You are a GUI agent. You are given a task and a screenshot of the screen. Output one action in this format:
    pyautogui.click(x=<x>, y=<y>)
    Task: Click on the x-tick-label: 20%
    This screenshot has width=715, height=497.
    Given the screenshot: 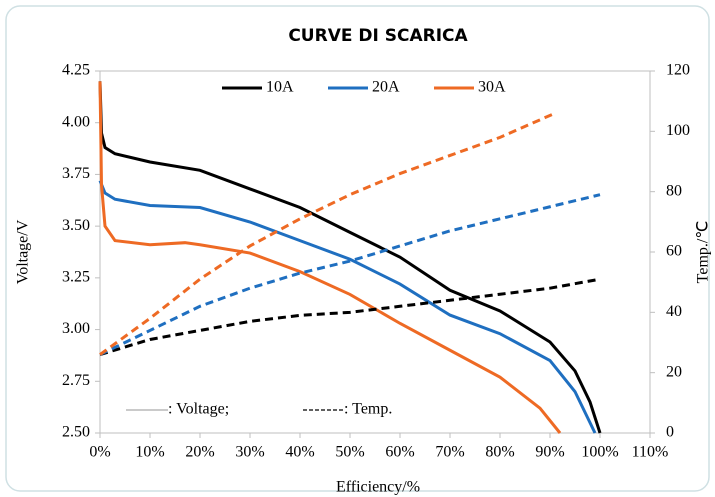 What is the action you would take?
    pyautogui.click(x=199, y=452)
    